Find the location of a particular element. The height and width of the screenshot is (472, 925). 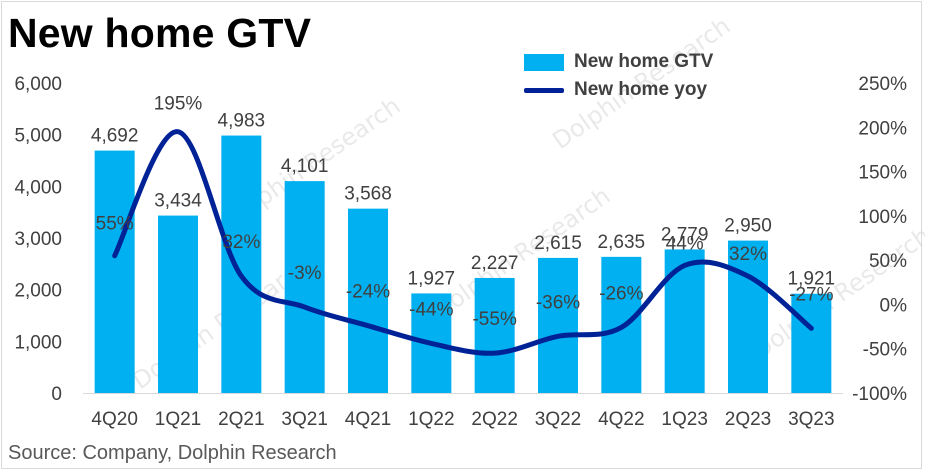

y-left-tick-label: 4,000 is located at coordinates (38, 187).